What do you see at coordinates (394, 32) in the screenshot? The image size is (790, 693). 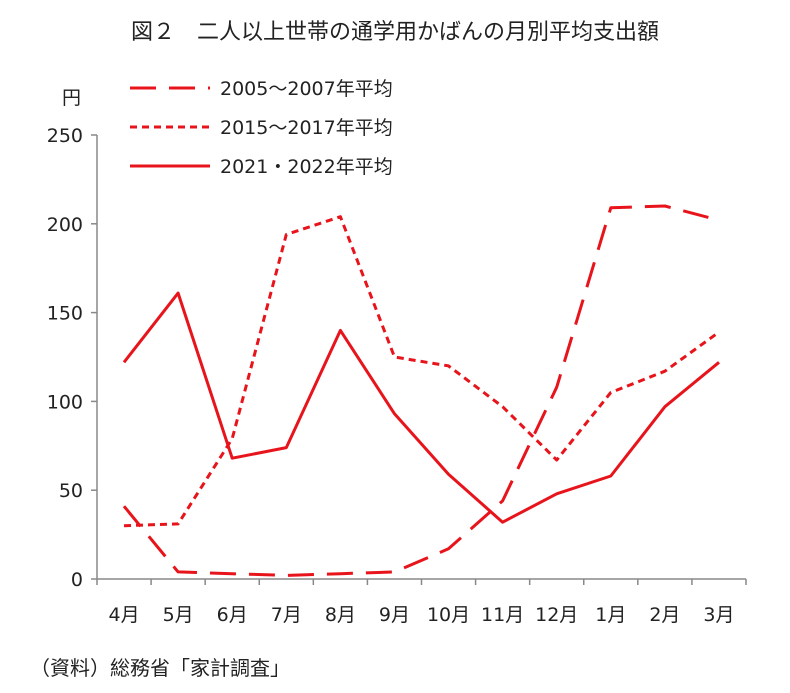 I see `chart-title: 図２ 二人以上世帯の通学用かばんの月別平均支出額` at bounding box center [394, 32].